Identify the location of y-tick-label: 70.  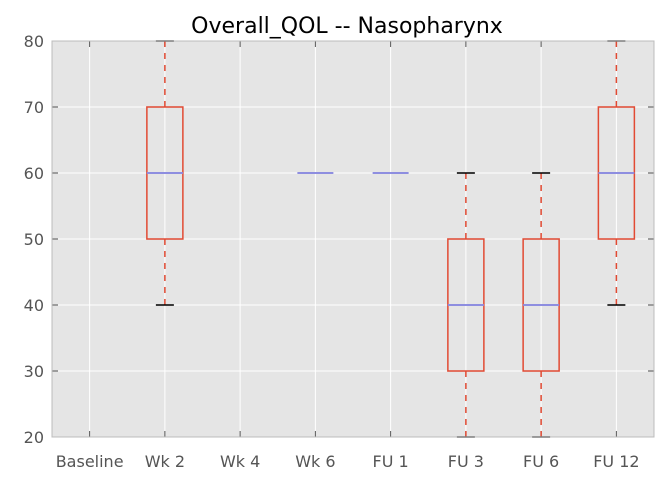
(34, 107).